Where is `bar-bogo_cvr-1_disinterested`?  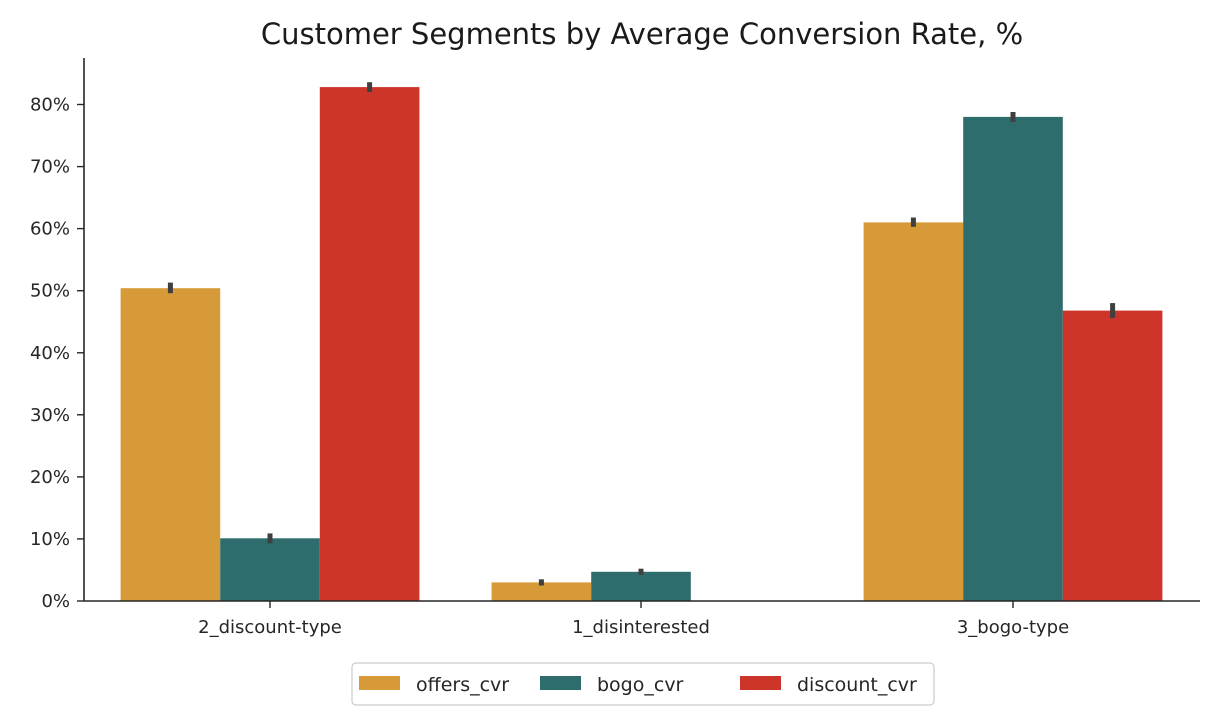 bar-bogo_cvr-1_disinterested is located at coordinates (641, 586).